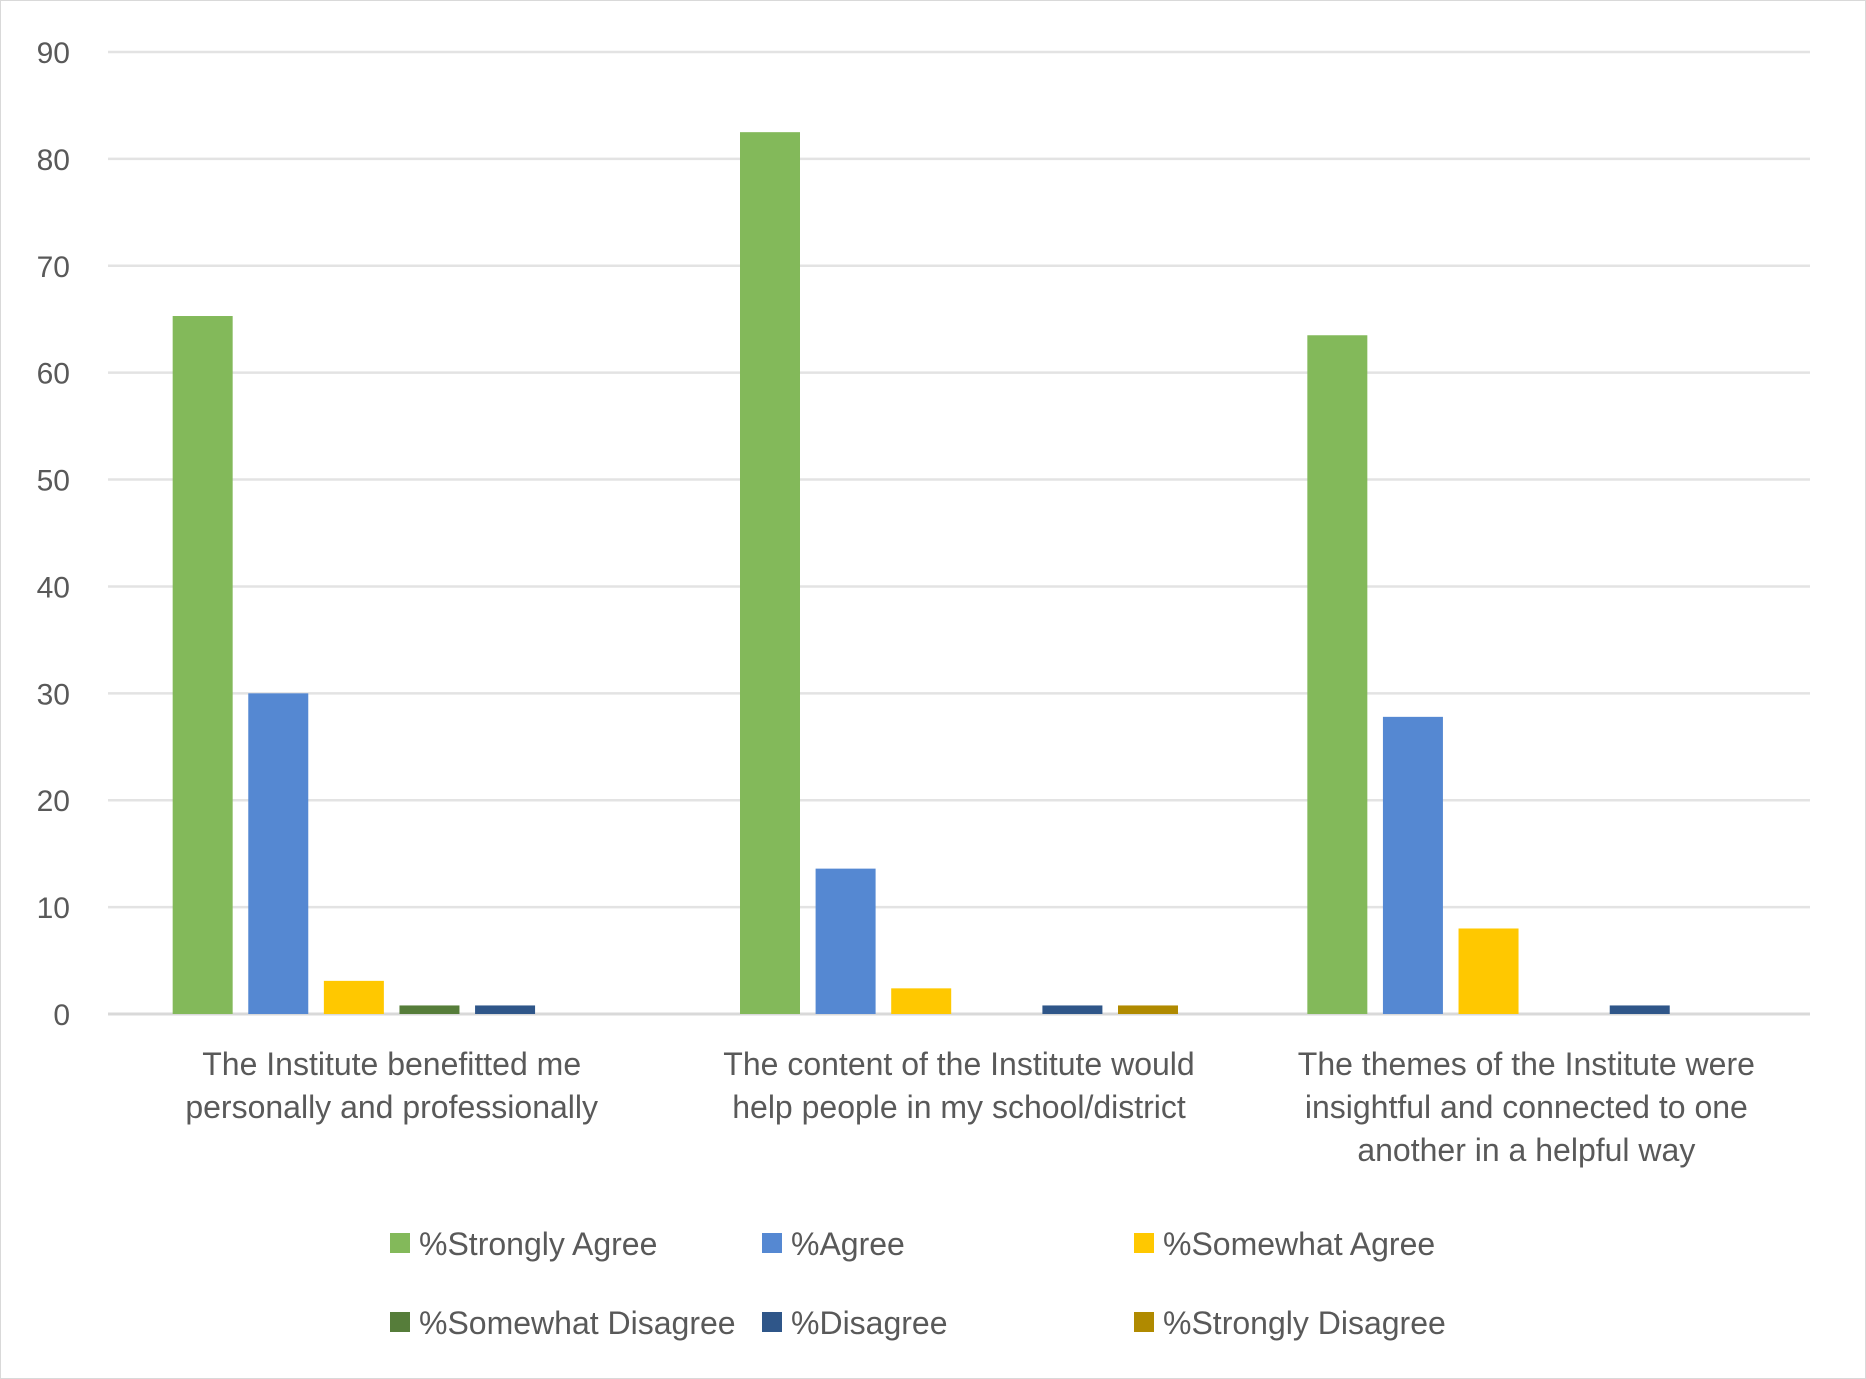 The image size is (1866, 1379). I want to click on legend-label: %Strongly Disagree, so click(1304, 1323).